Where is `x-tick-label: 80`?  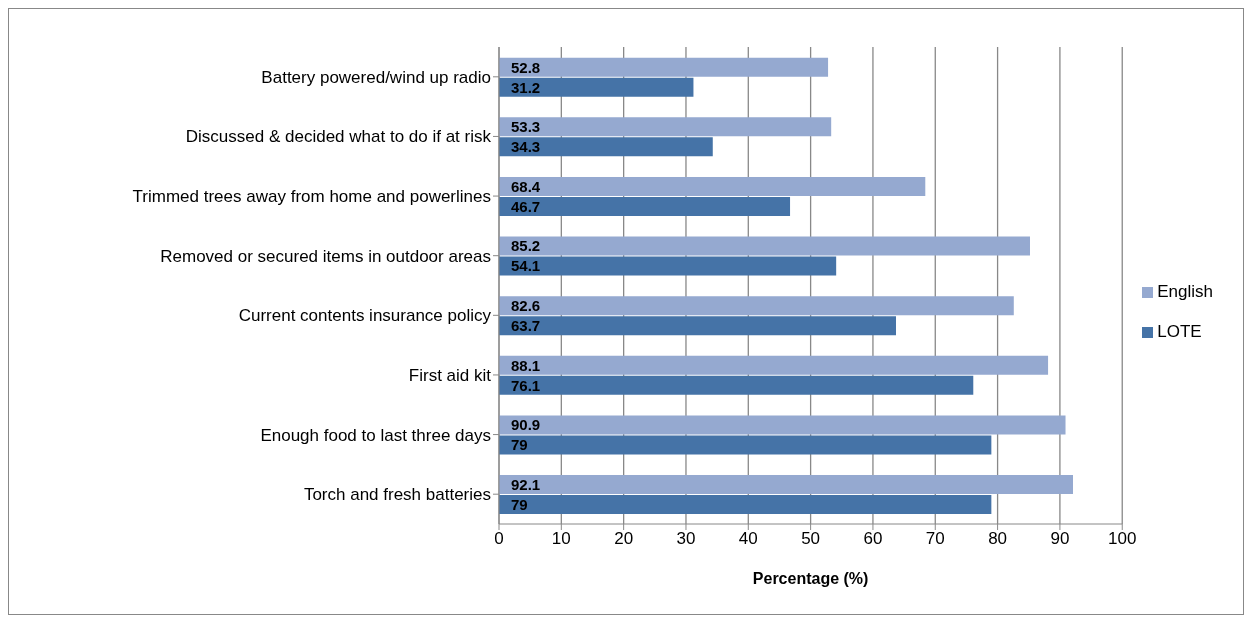 x-tick-label: 80 is located at coordinates (998, 539).